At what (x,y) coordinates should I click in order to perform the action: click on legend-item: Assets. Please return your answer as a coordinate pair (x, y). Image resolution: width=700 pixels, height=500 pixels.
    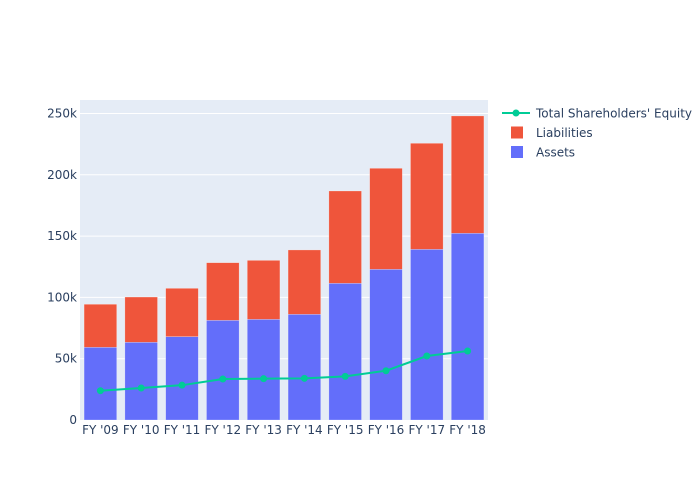
    Looking at the image, I should click on (543, 153).